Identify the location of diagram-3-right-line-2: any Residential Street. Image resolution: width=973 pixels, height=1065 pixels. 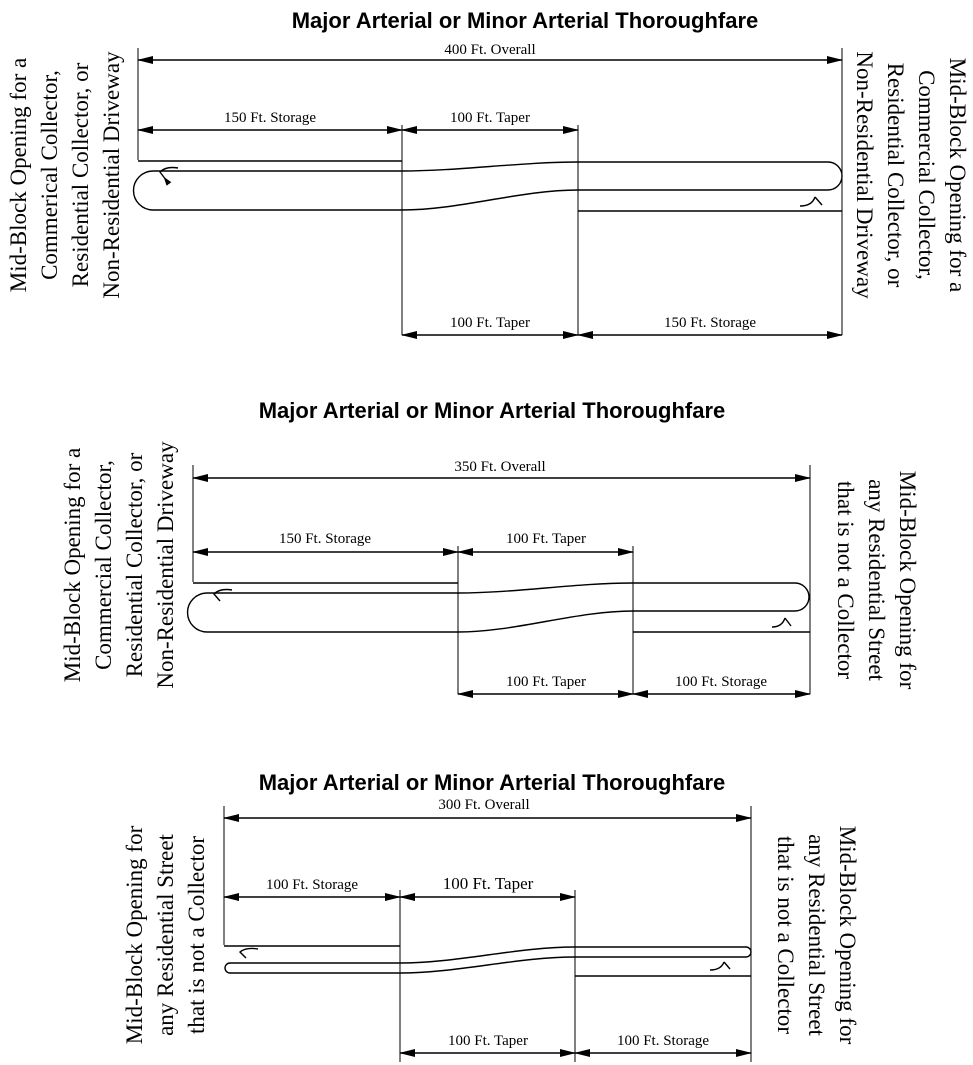
(816, 935).